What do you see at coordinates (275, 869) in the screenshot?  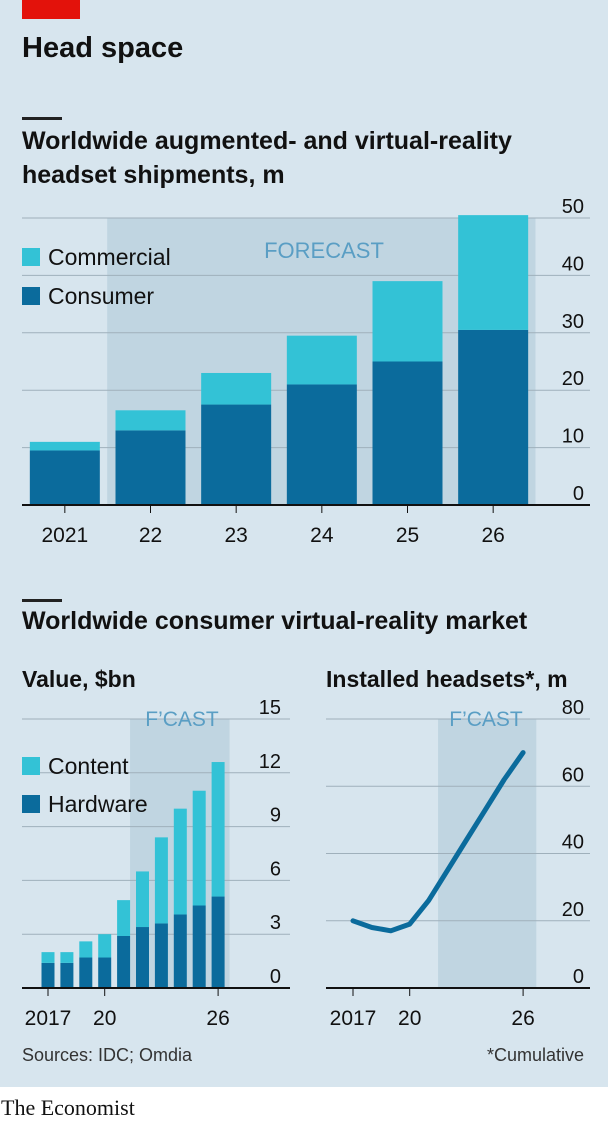 I see `y-tick-label: 6` at bounding box center [275, 869].